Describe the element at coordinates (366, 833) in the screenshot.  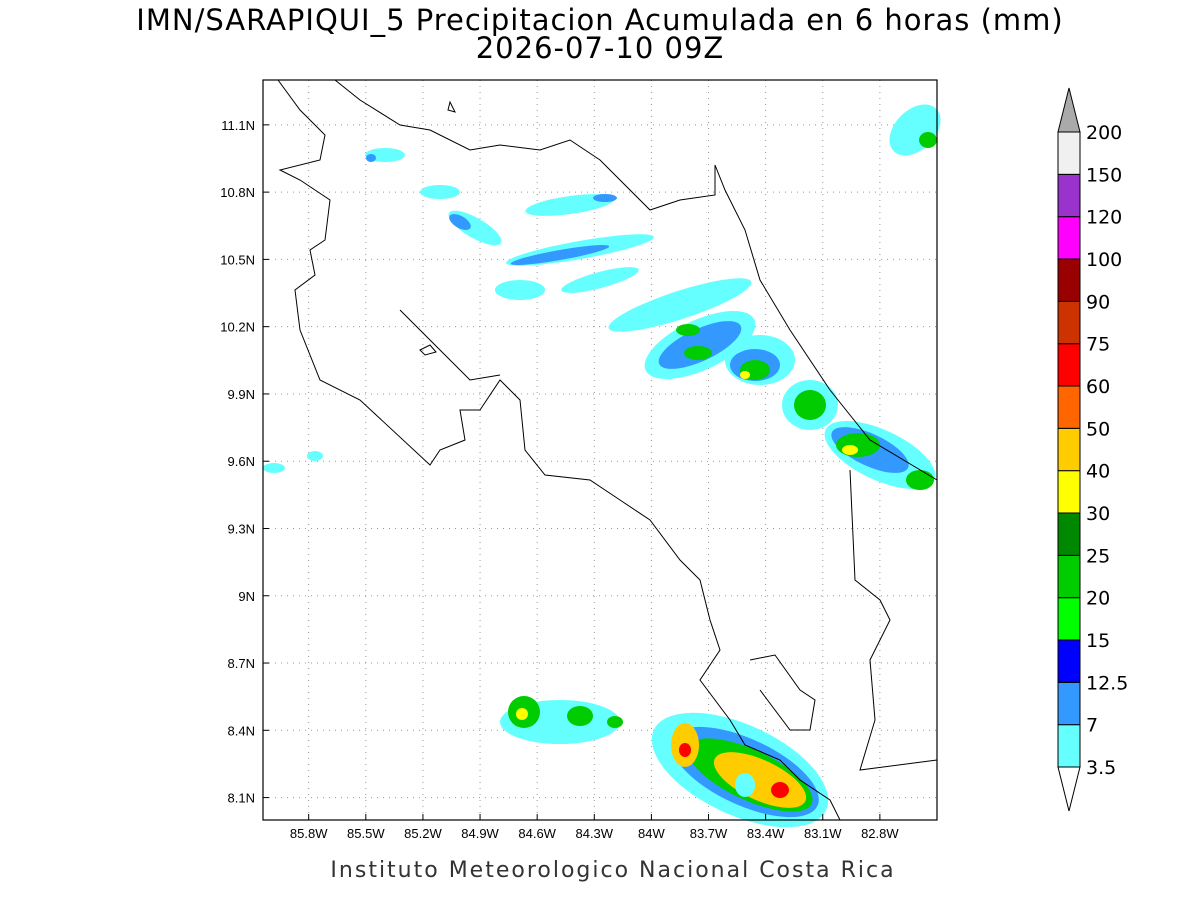
I see `lon-tick-label: 85.5W` at that location.